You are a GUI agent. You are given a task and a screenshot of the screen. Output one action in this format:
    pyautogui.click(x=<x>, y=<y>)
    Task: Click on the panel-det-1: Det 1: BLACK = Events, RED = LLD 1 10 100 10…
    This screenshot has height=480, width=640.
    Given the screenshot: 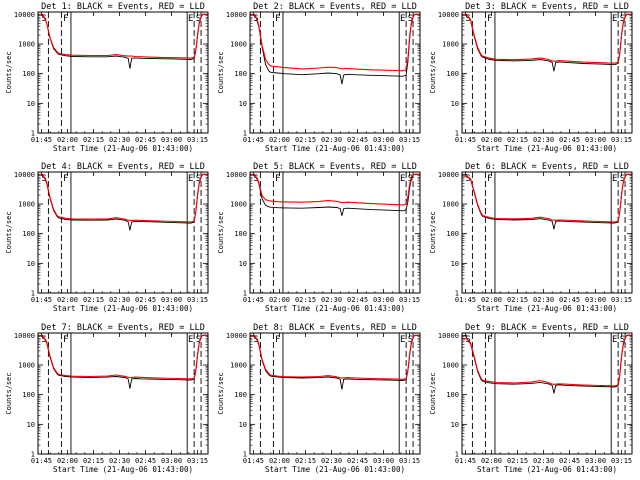 What is the action you would take?
    pyautogui.click(x=107, y=77)
    